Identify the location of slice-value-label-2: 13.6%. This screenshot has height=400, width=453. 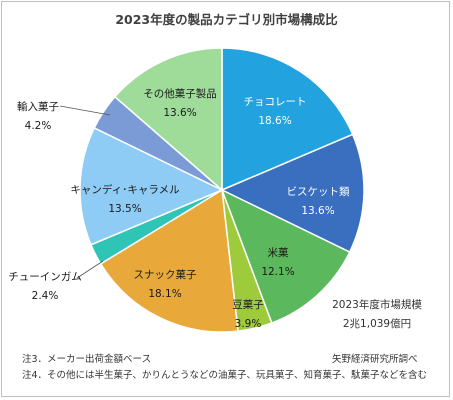
(317, 211).